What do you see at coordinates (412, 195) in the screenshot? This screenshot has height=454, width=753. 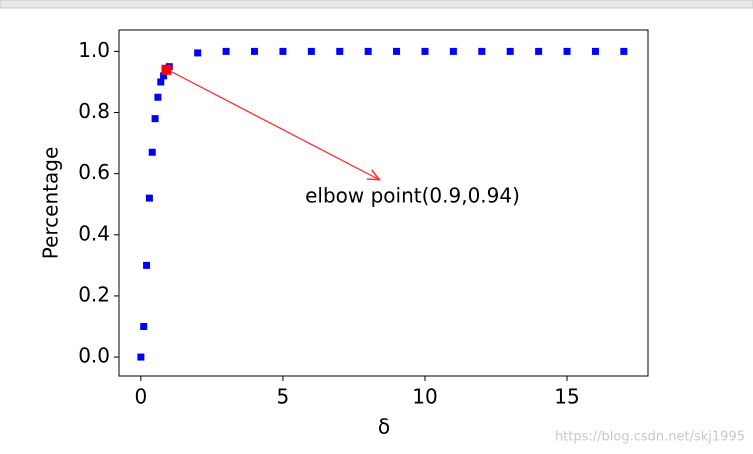 I see `annotation-text: elbow point(0.9,0.94)` at bounding box center [412, 195].